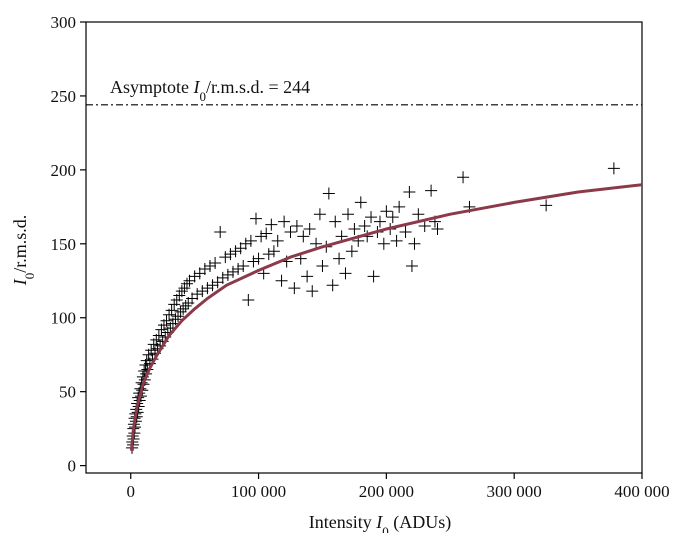 Image resolution: width=678 pixels, height=533 pixels. I want to click on y-axis-label: I0/r.m.s.d., so click(23, 251).